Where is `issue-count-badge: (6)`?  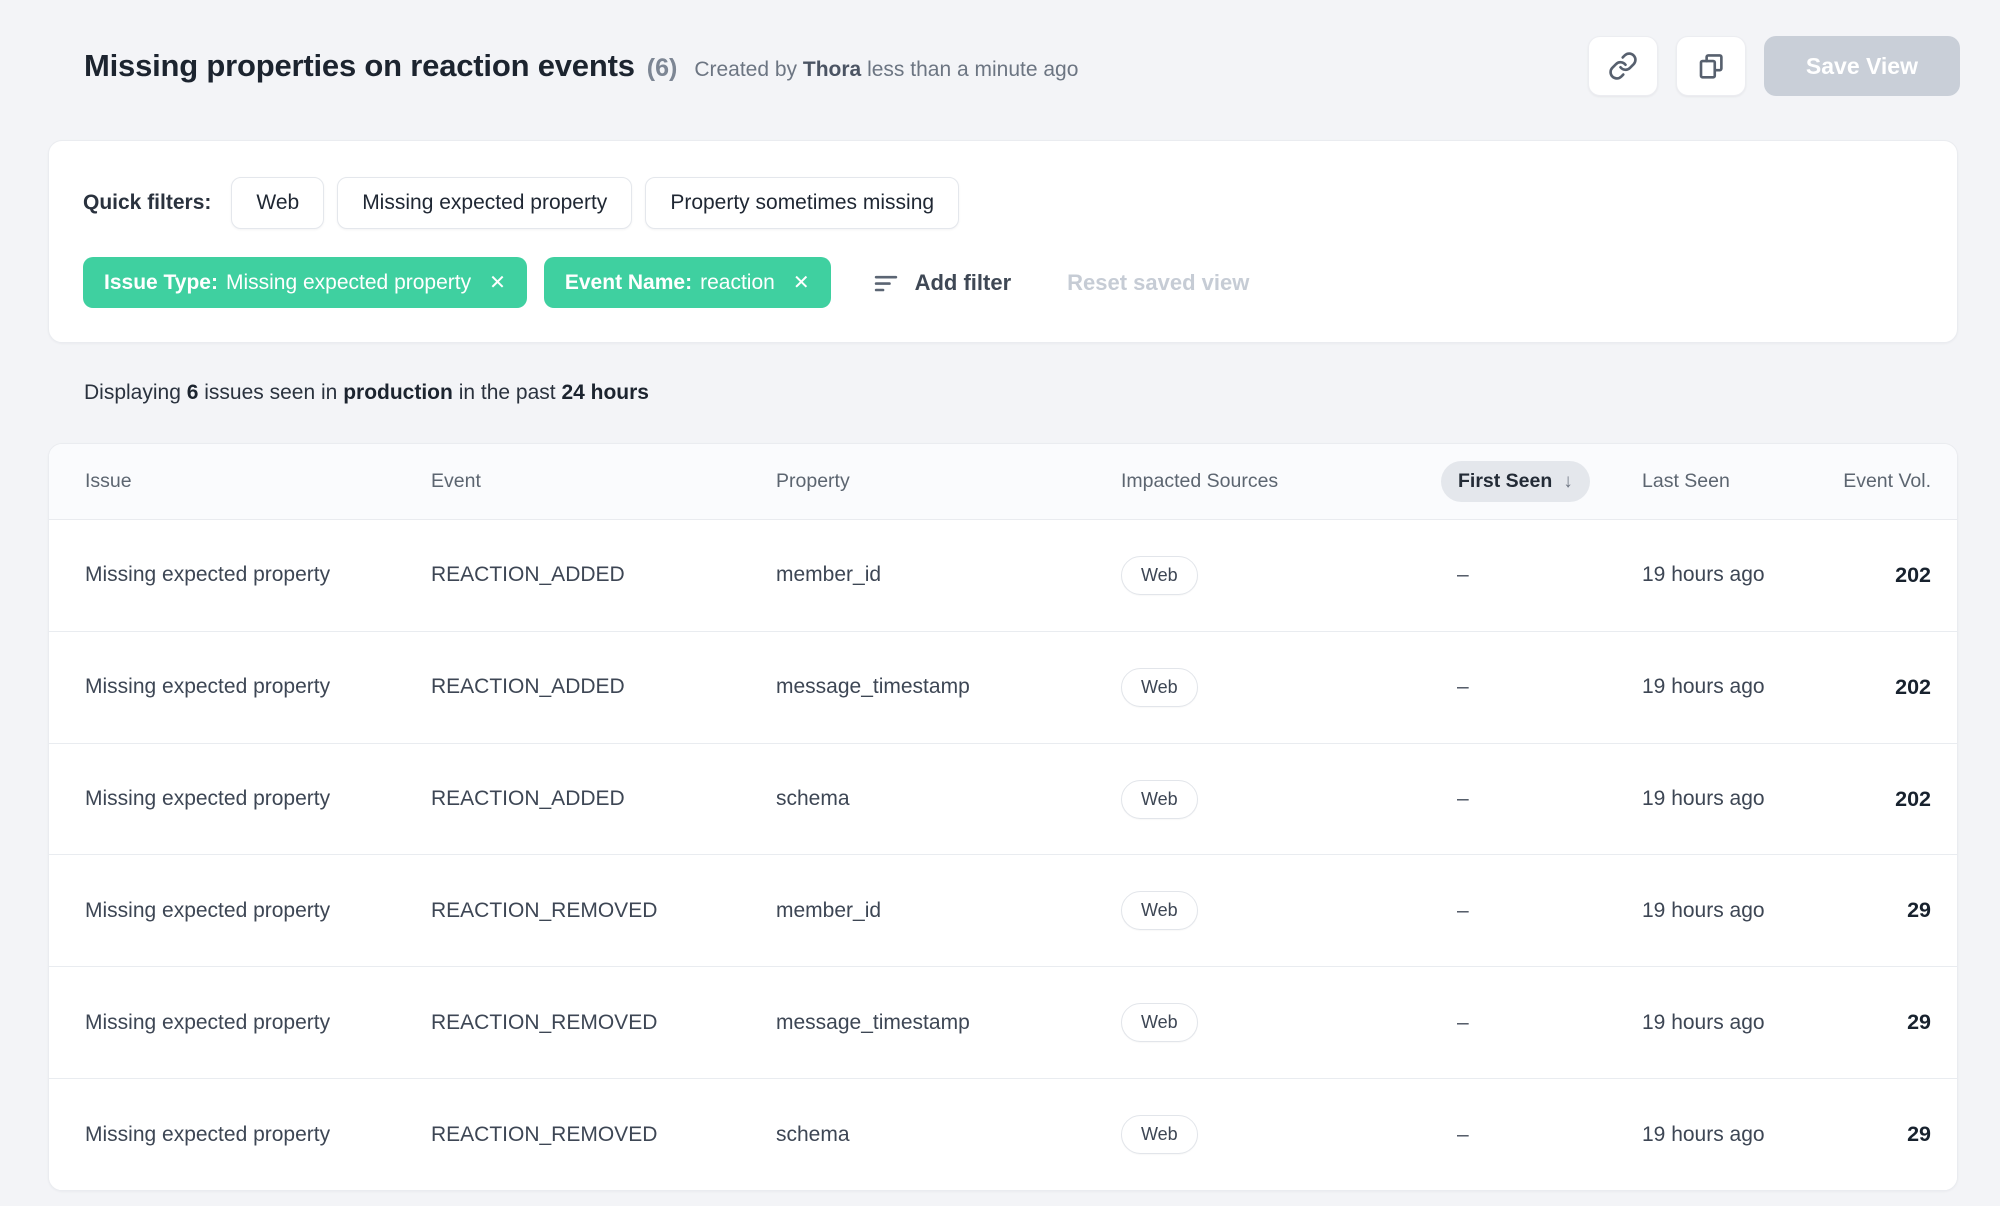 issue-count-badge: (6) is located at coordinates (662, 68).